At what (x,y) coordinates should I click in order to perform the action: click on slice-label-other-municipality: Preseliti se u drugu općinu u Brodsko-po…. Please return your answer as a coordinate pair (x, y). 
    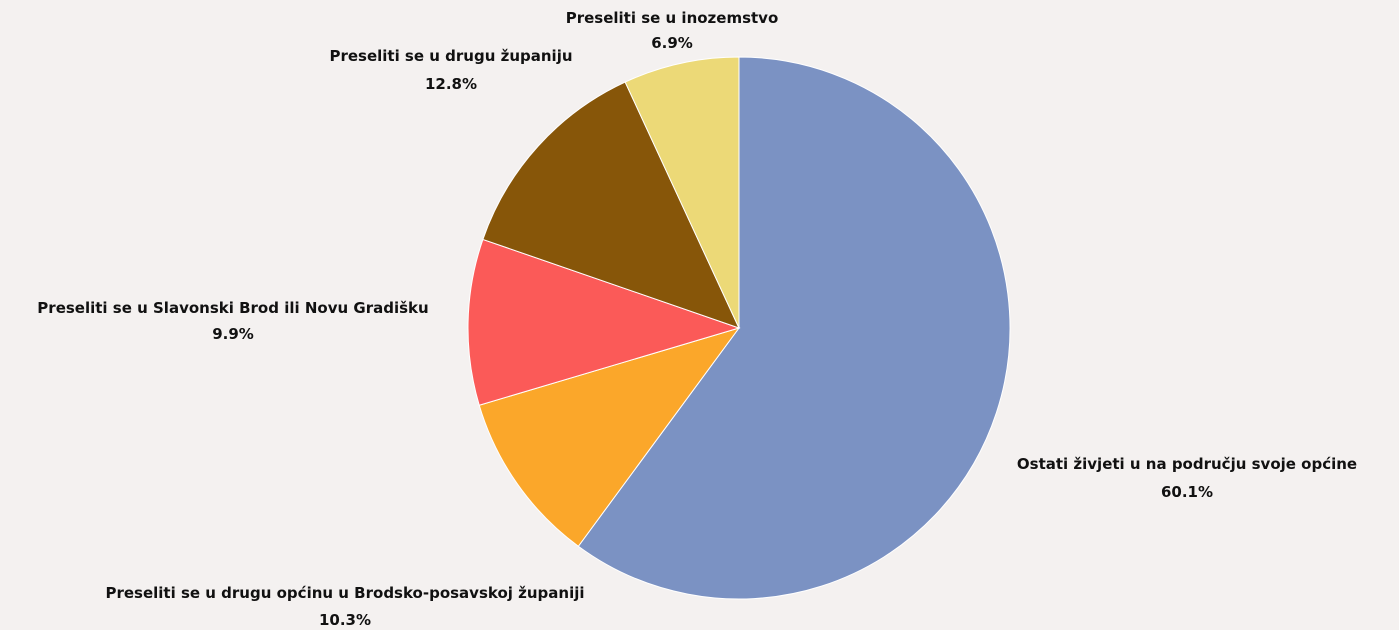
    Looking at the image, I should click on (344, 593).